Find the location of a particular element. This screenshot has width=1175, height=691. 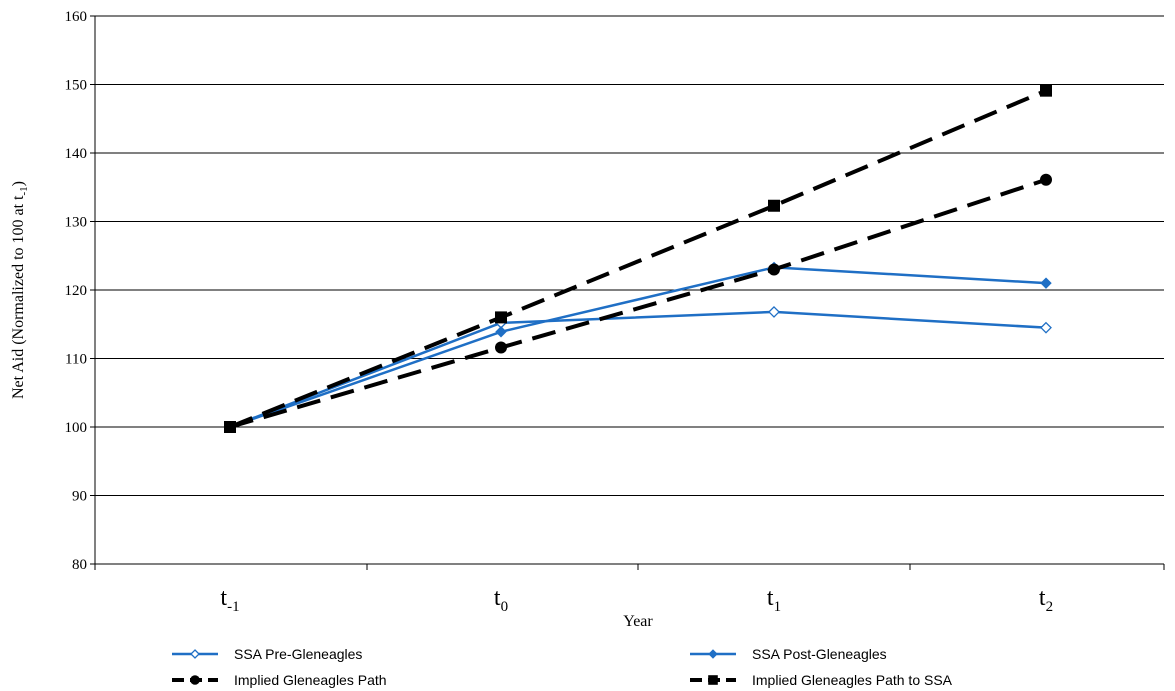

x-tick-label-sub: 1 is located at coordinates (778, 607).